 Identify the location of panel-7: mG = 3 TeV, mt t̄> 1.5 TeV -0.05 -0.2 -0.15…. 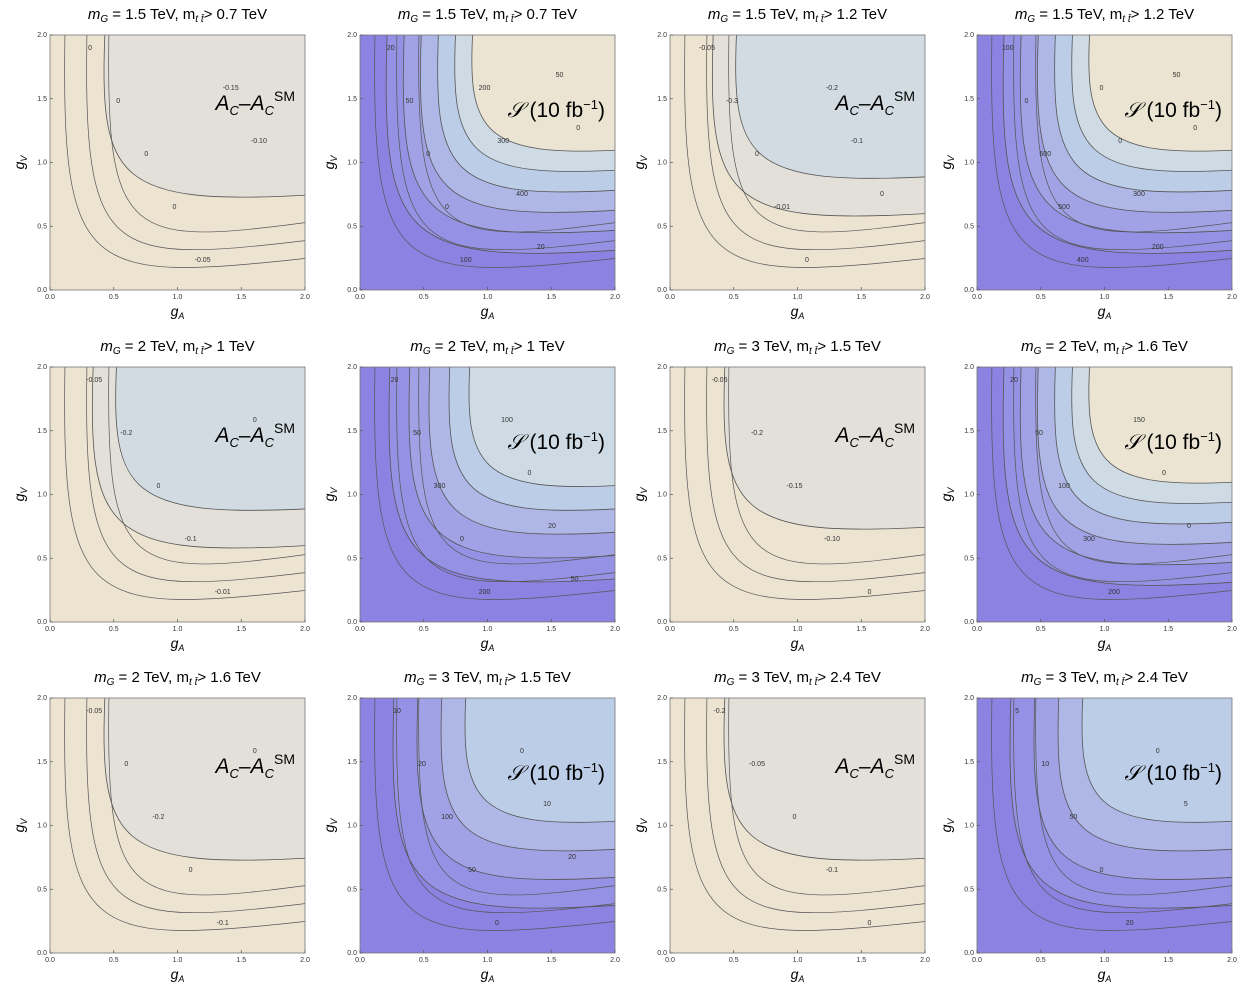
(780, 495).